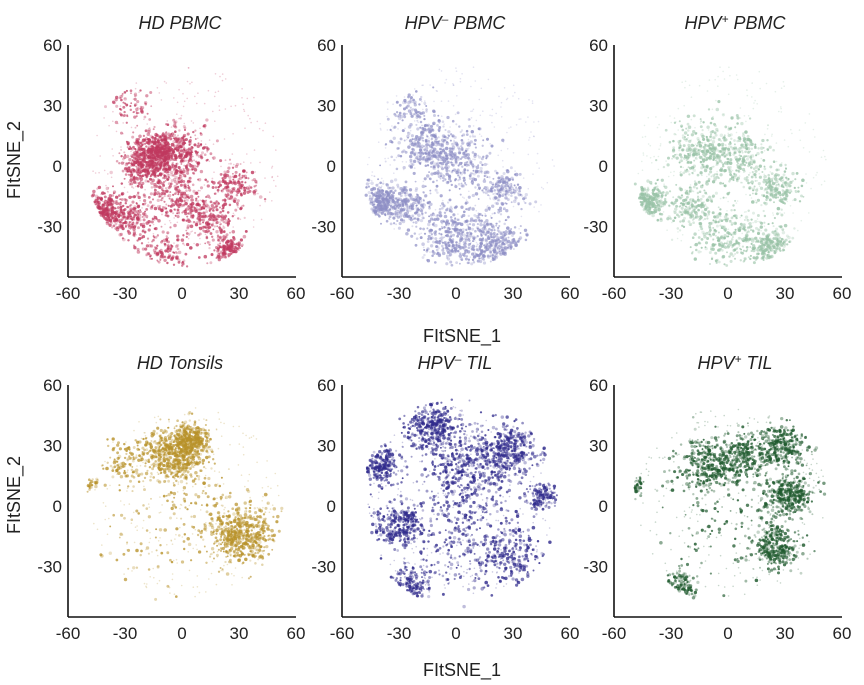  Describe the element at coordinates (184, 167) in the screenshot. I see `scatter-points` at that location.